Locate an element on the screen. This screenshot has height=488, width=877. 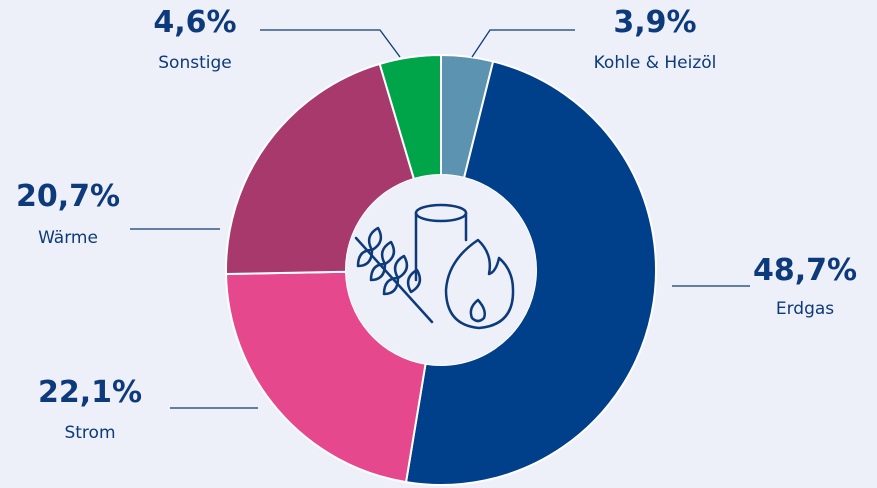
category-label: Kohle & Heizöl is located at coordinates (655, 63).